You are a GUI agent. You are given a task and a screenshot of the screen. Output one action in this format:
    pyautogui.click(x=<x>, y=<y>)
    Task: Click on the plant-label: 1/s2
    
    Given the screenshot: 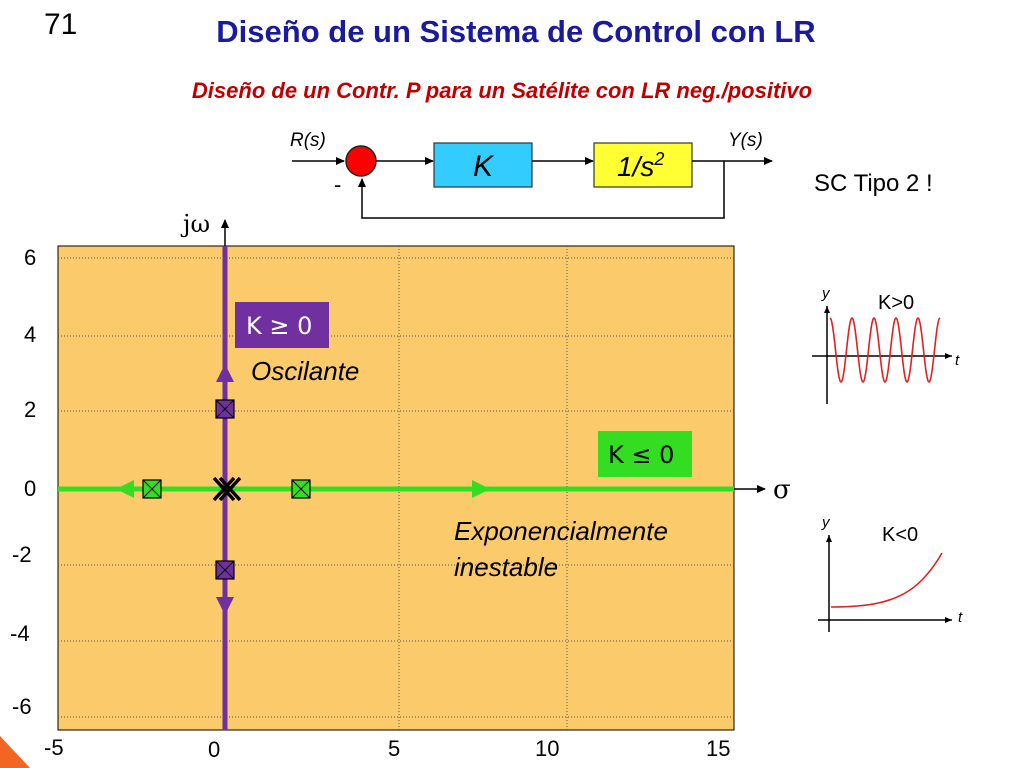 What is the action you would take?
    pyautogui.click(x=640, y=165)
    